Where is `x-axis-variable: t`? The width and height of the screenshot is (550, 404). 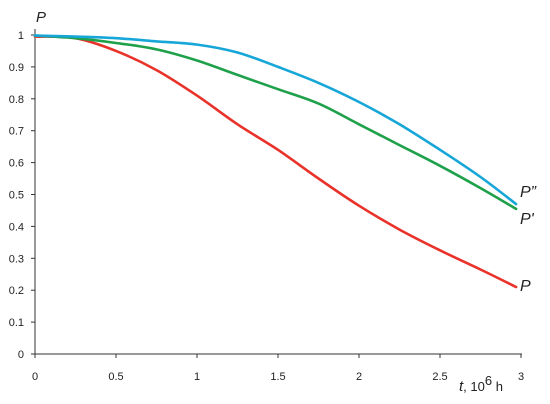 x-axis-variable: t is located at coordinates (461, 386).